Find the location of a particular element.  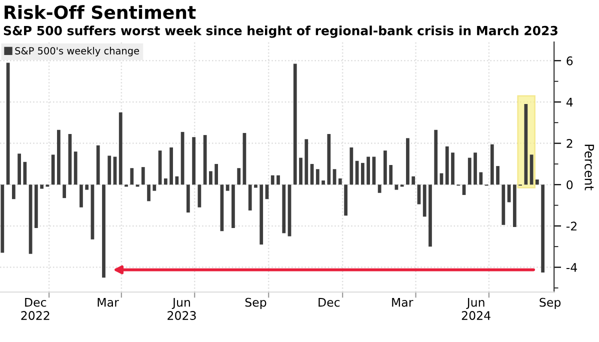

y-tick-label: 0 is located at coordinates (569, 185).